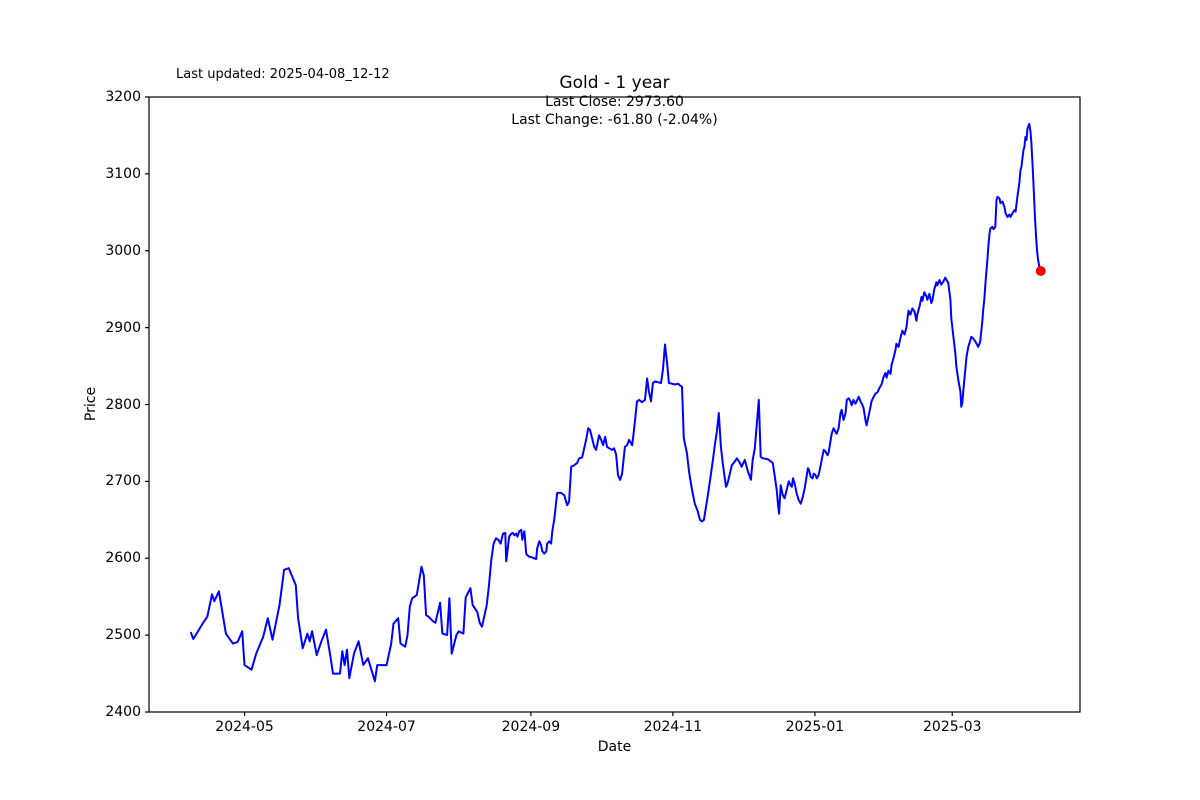 The width and height of the screenshot is (1200, 800). Describe the element at coordinates (283, 74) in the screenshot. I see `last-updated-text: Last updated: 2025-04-08_12-12` at that location.